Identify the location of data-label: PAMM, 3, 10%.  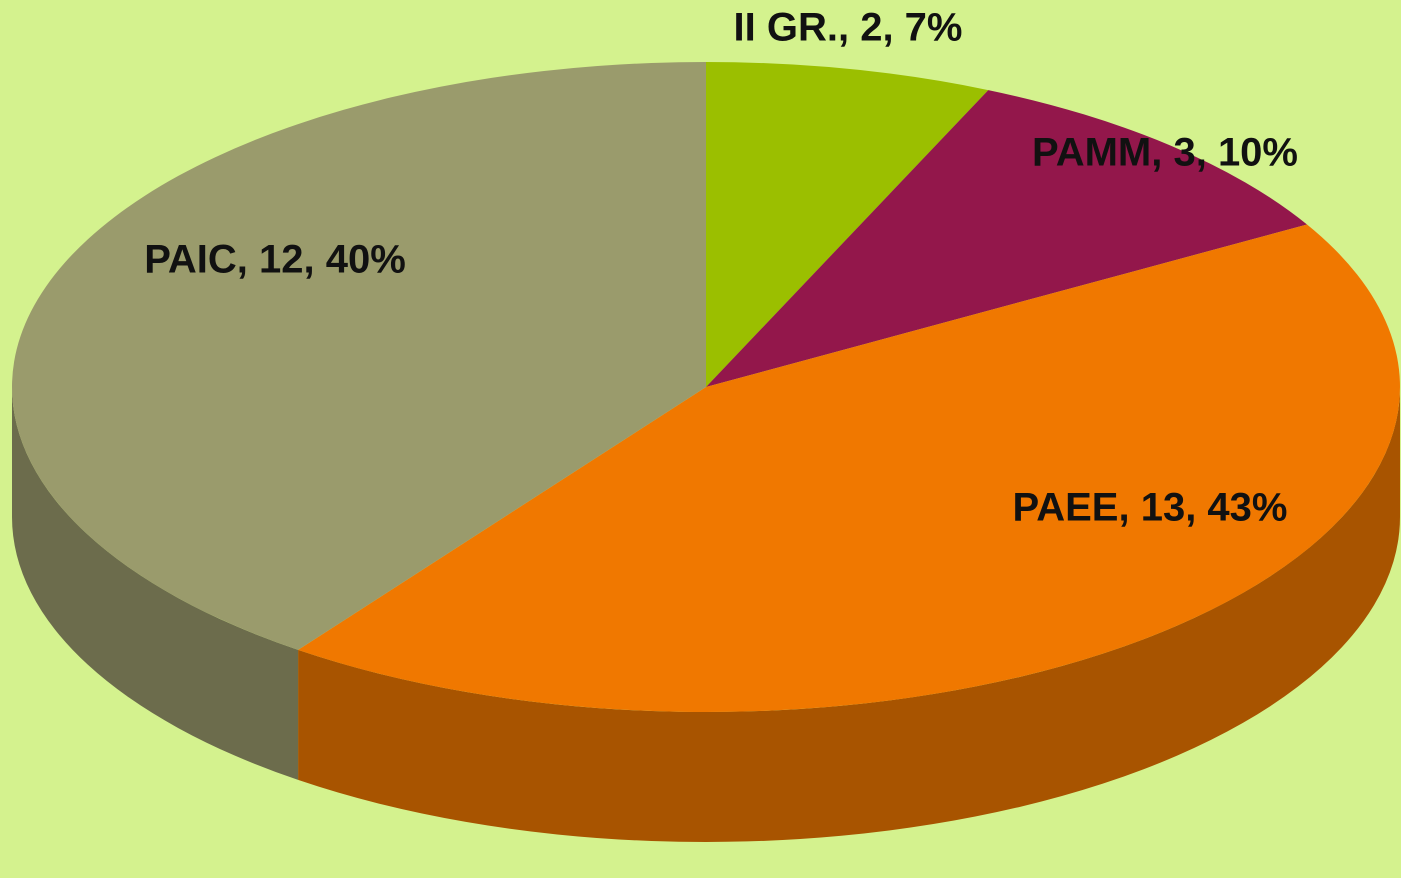
(1165, 153).